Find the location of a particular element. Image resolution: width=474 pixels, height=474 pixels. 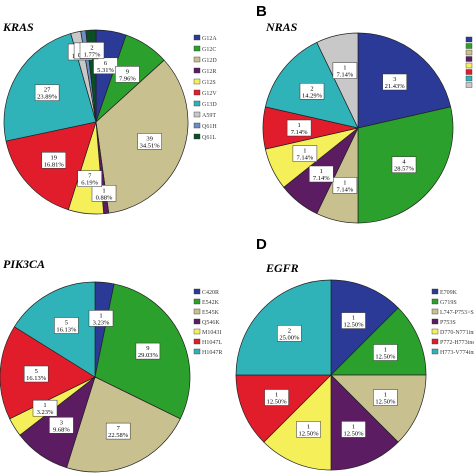

legend-label: G12V is located at coordinates (209, 94).